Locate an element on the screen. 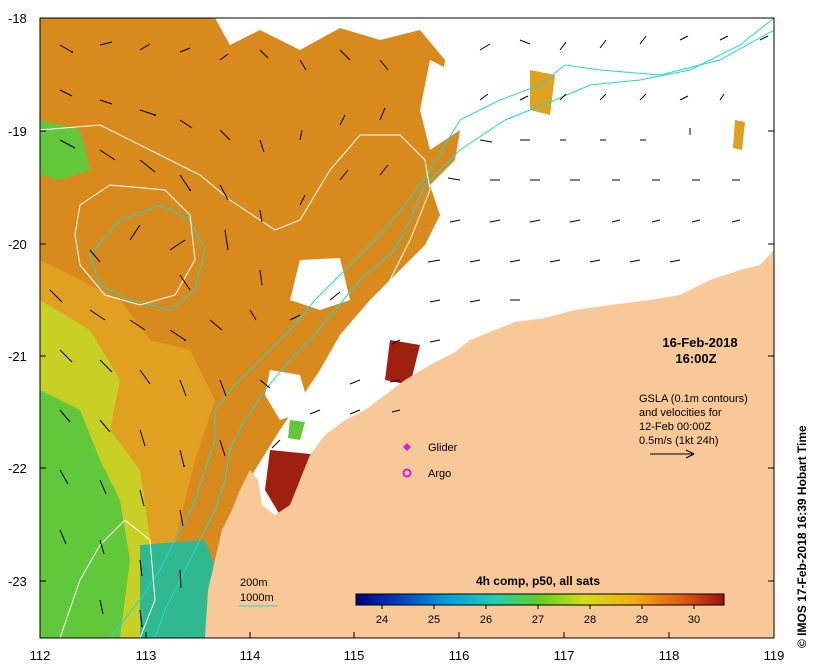  y-tick-label: -20 is located at coordinates (17, 244).